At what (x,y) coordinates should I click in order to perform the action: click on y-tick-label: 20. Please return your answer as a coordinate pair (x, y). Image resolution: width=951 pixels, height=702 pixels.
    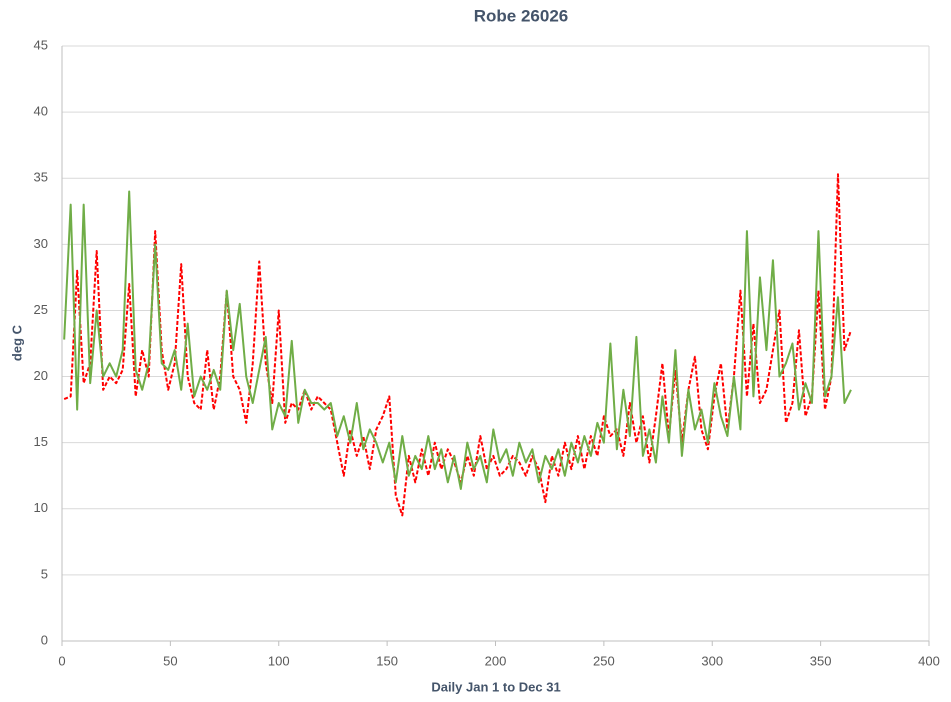
    Looking at the image, I should click on (41, 375).